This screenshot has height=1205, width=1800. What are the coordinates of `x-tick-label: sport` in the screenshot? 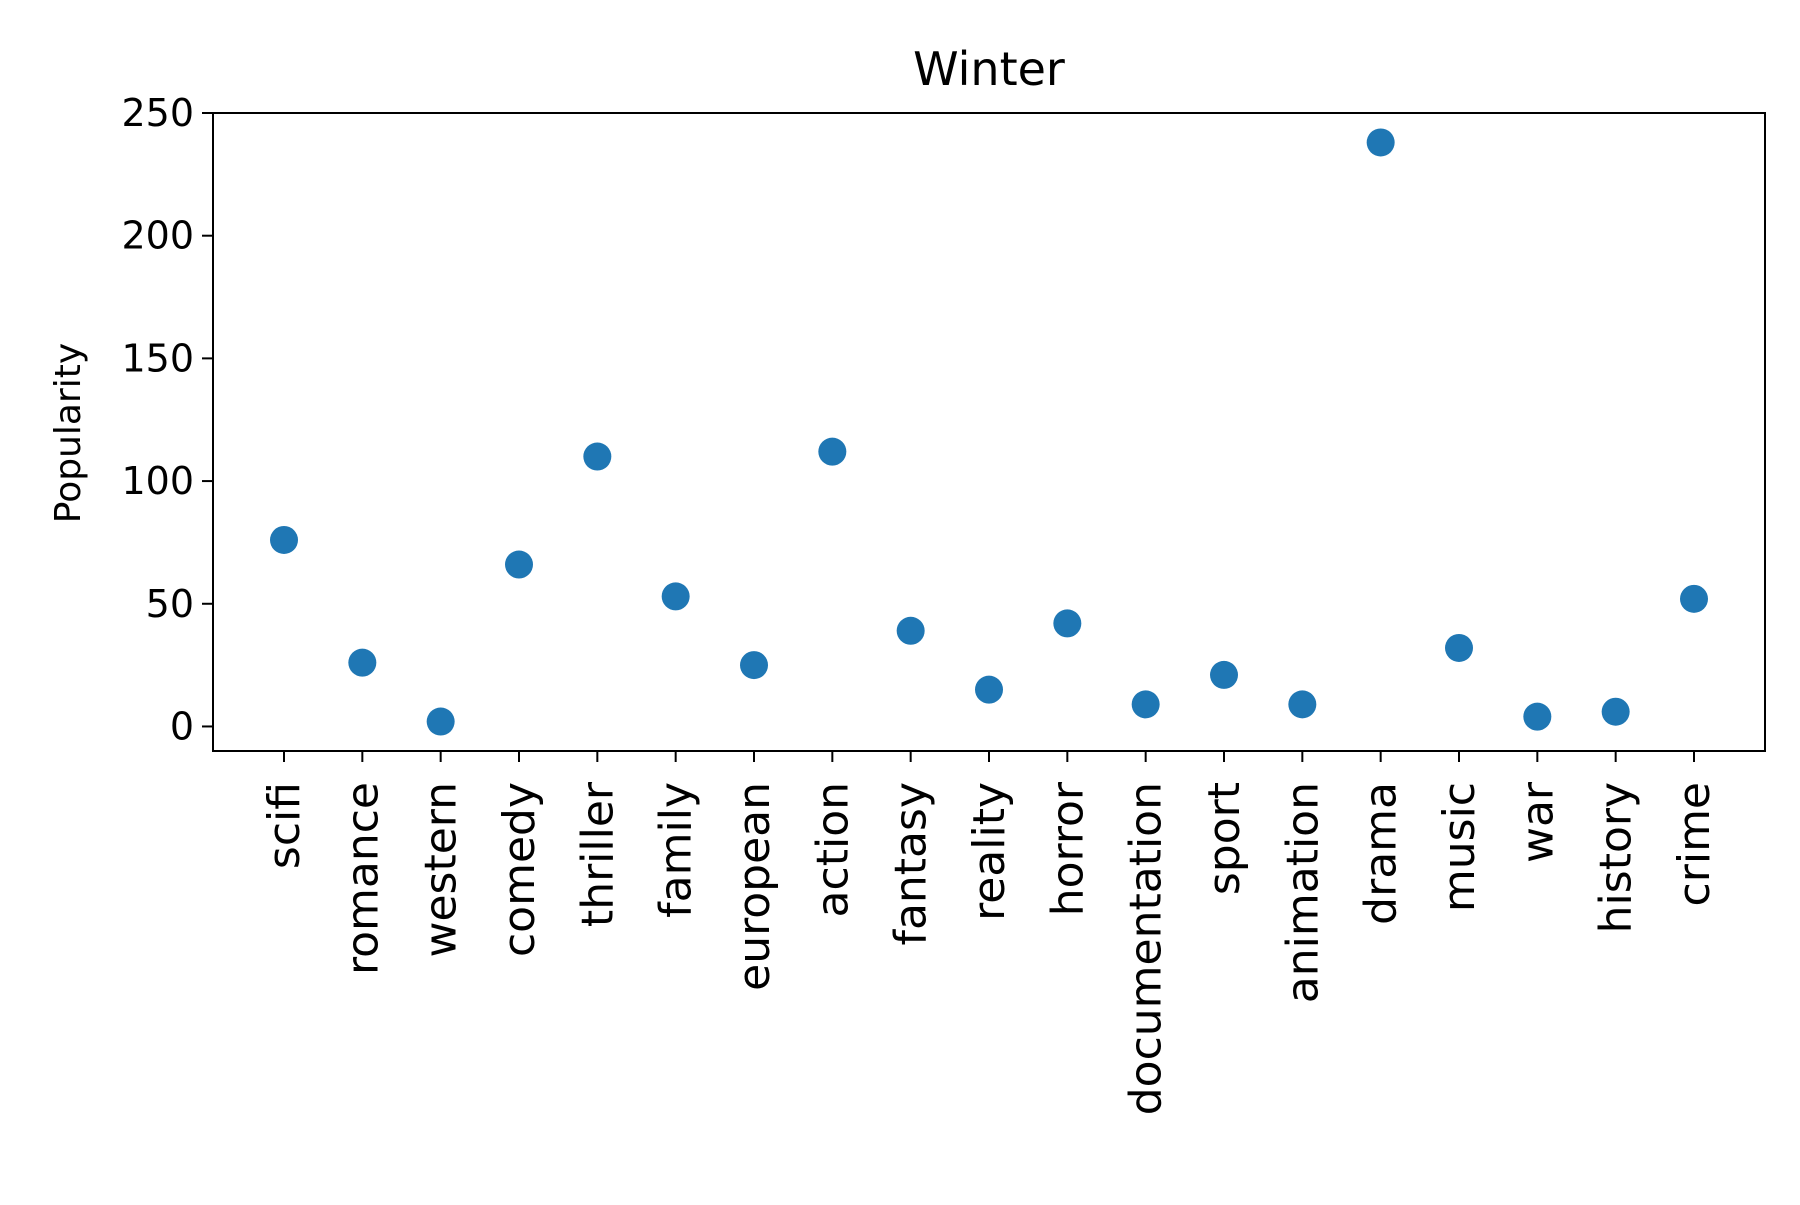 It's located at (1224, 838).